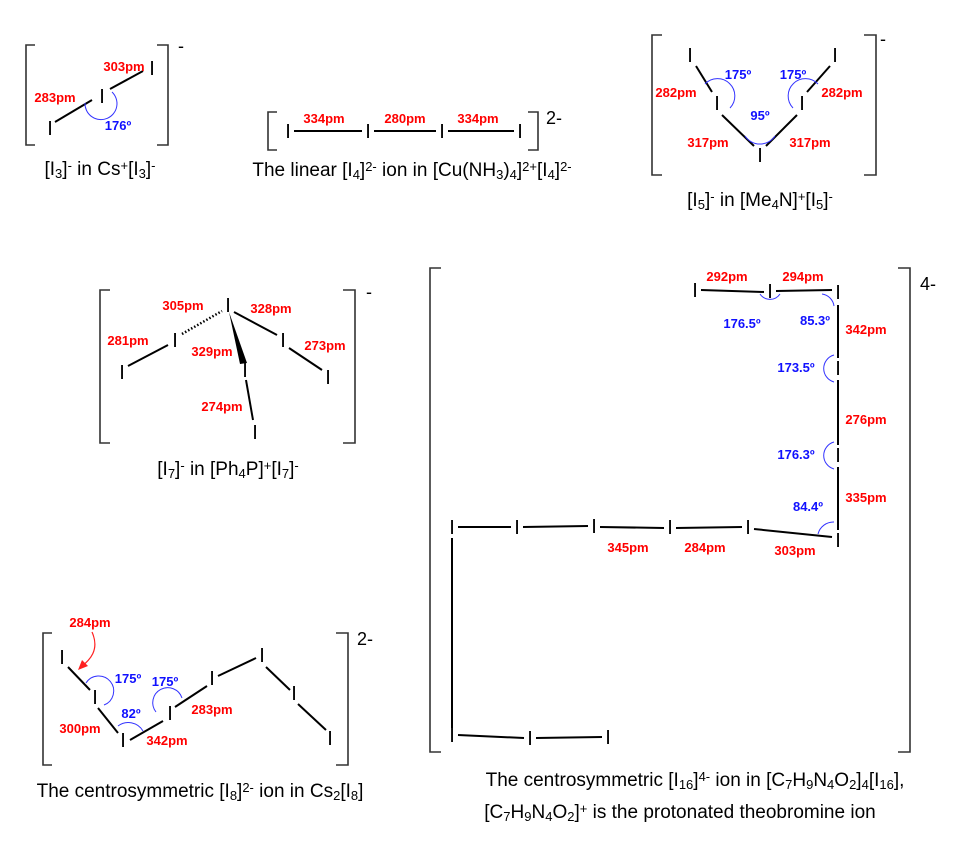 This screenshot has height=848, width=960. Describe the element at coordinates (743, 200) in the screenshot. I see `caption-text: in [Me` at that location.